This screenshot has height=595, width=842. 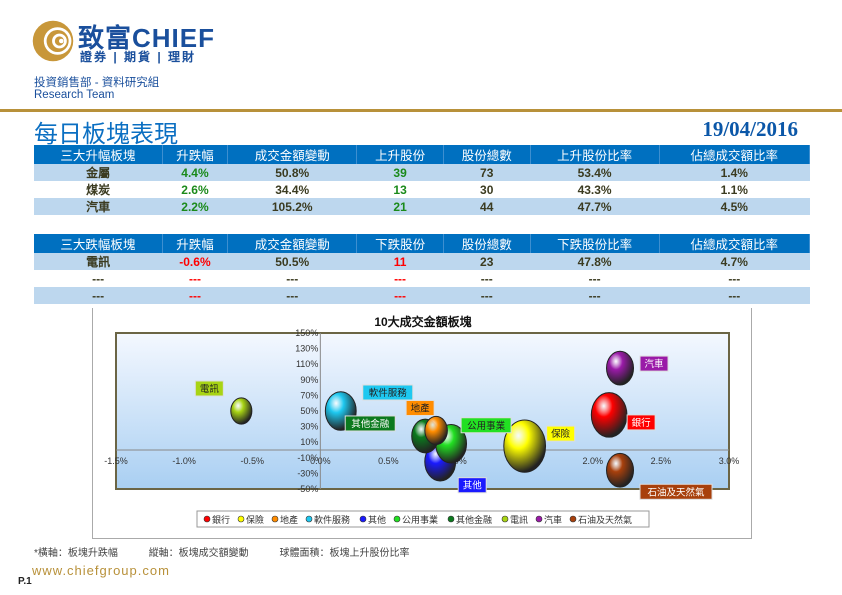 What do you see at coordinates (422, 321) in the screenshot?
I see `chart-title: 10大成交金額板塊` at bounding box center [422, 321].